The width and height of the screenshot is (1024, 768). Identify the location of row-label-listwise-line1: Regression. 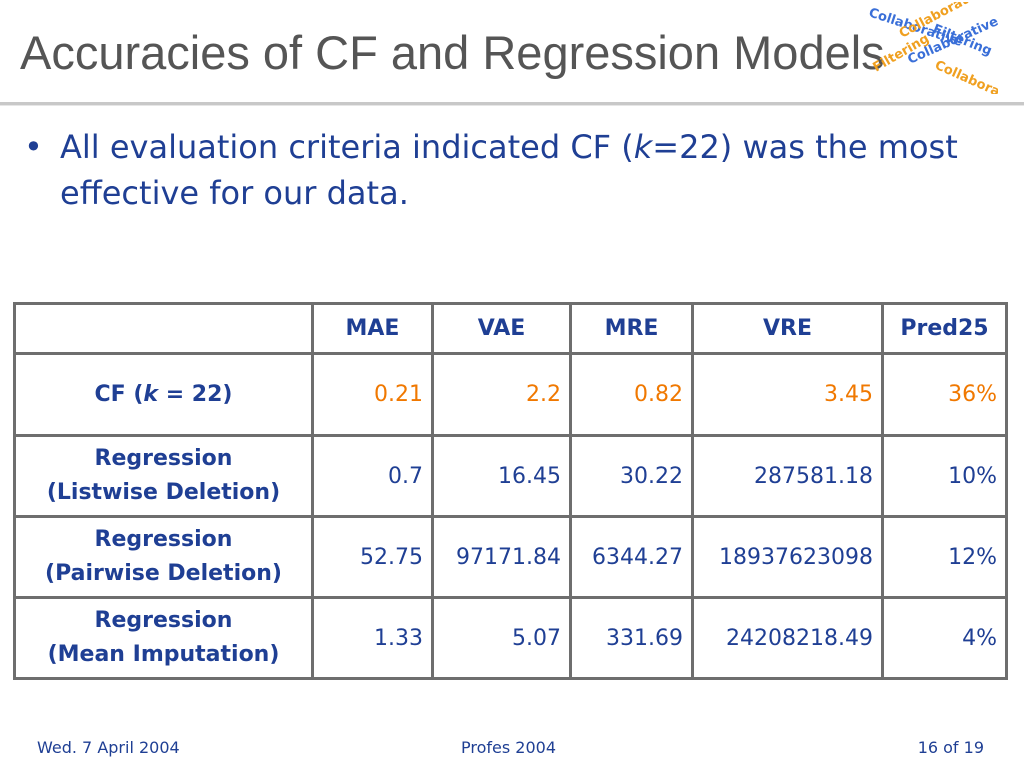
(163, 458).